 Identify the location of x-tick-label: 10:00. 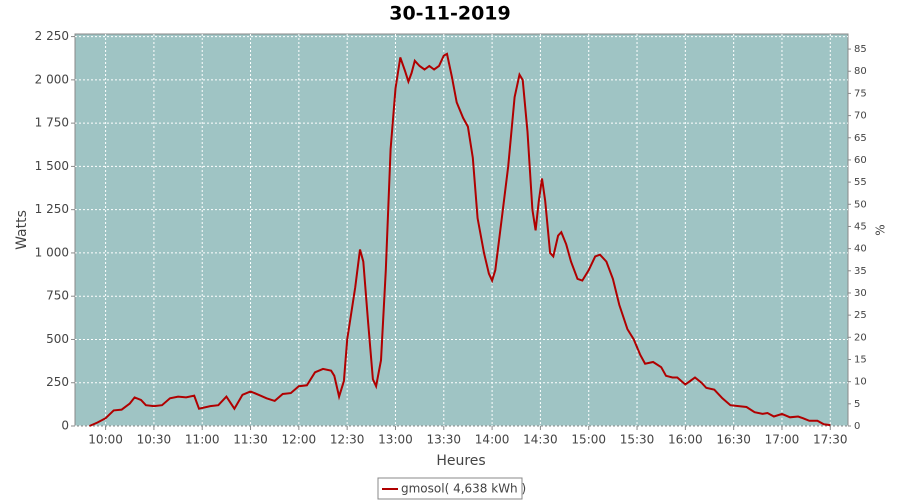
(105, 440).